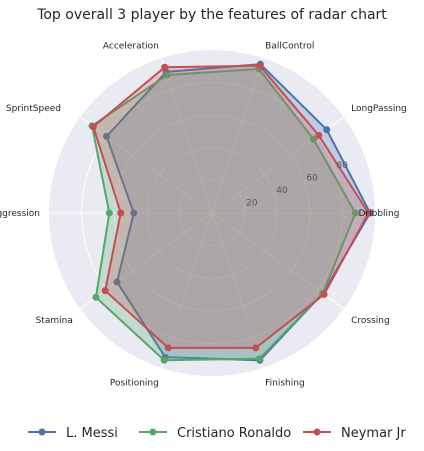 The image size is (424, 451). I want to click on radial-tick-label: 40, so click(282, 191).